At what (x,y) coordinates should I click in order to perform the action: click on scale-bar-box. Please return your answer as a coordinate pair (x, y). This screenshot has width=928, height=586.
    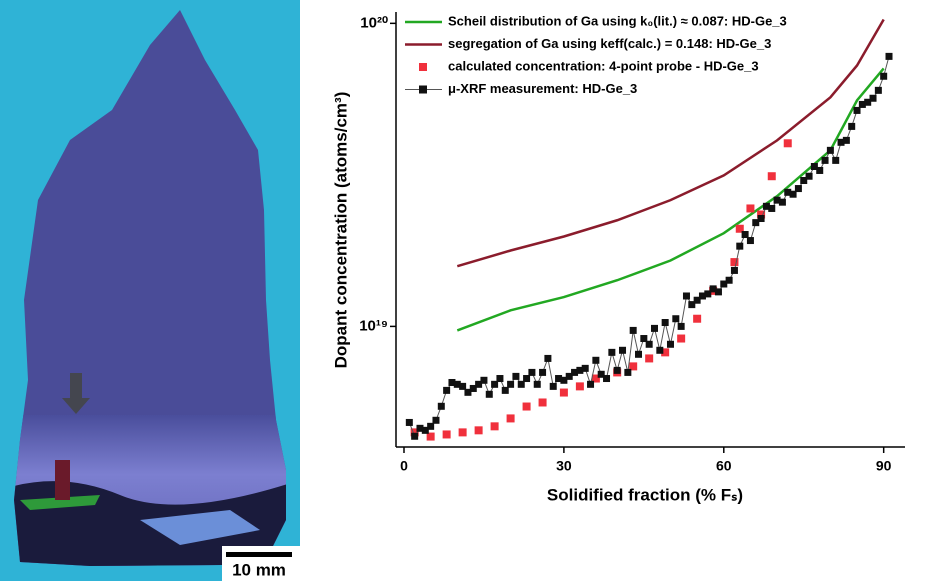
    Looking at the image, I should click on (261, 563).